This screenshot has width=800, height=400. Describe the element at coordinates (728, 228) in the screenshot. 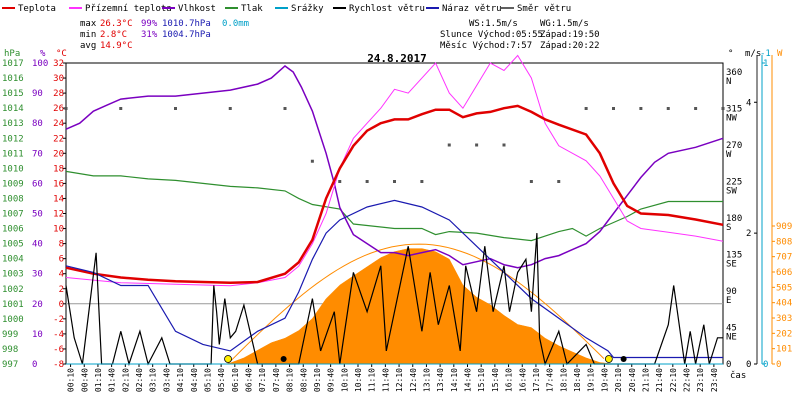

I see `dir-tick-compass: S` at that location.